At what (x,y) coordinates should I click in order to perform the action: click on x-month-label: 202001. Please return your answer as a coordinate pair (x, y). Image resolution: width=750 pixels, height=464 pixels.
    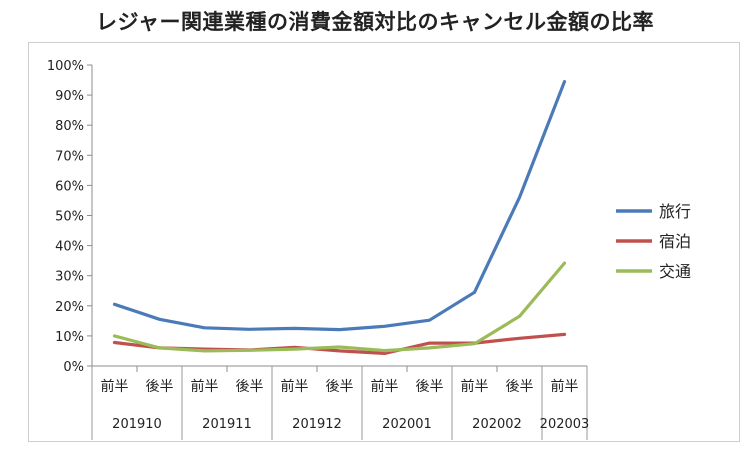
    Looking at the image, I should click on (407, 424).